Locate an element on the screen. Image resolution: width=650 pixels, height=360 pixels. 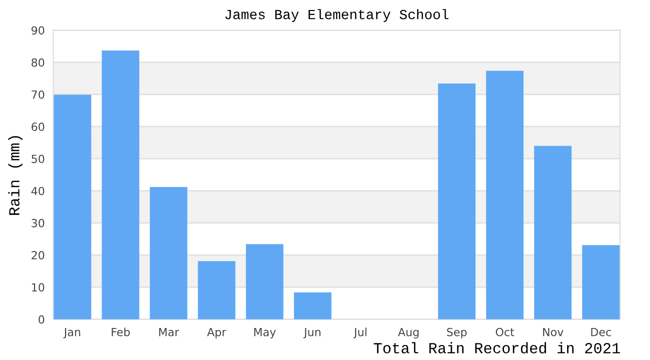
y-tick-label: 20 is located at coordinates (38, 255).